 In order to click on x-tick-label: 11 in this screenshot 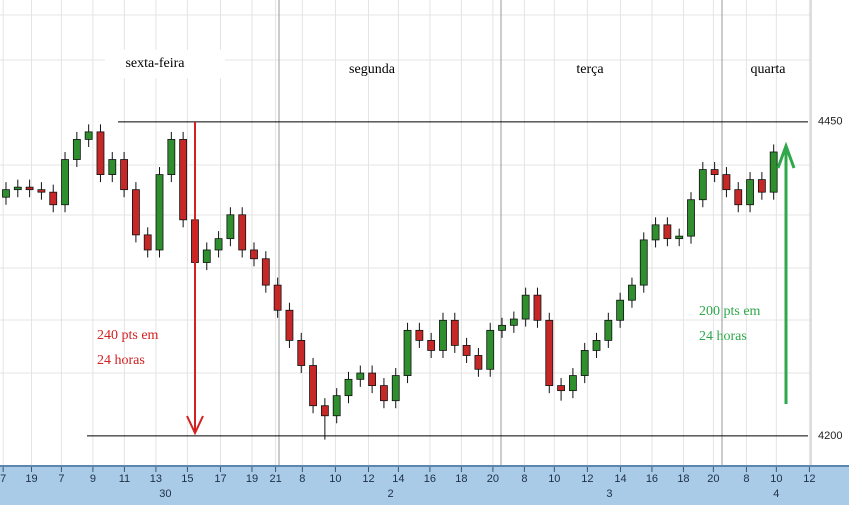, I will do `click(124, 479)`.